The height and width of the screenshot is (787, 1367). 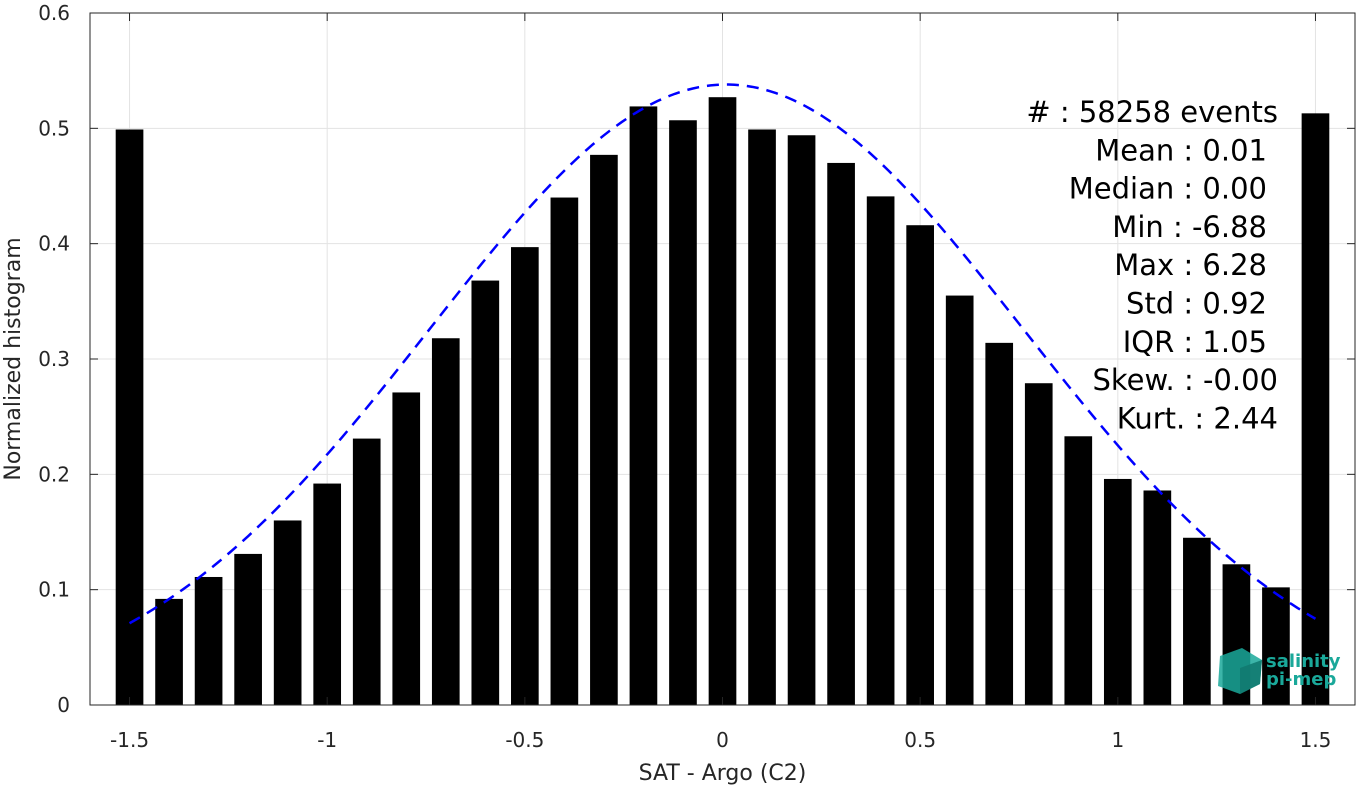 I want to click on logo-line-2: pi-mep, so click(x=1301, y=679).